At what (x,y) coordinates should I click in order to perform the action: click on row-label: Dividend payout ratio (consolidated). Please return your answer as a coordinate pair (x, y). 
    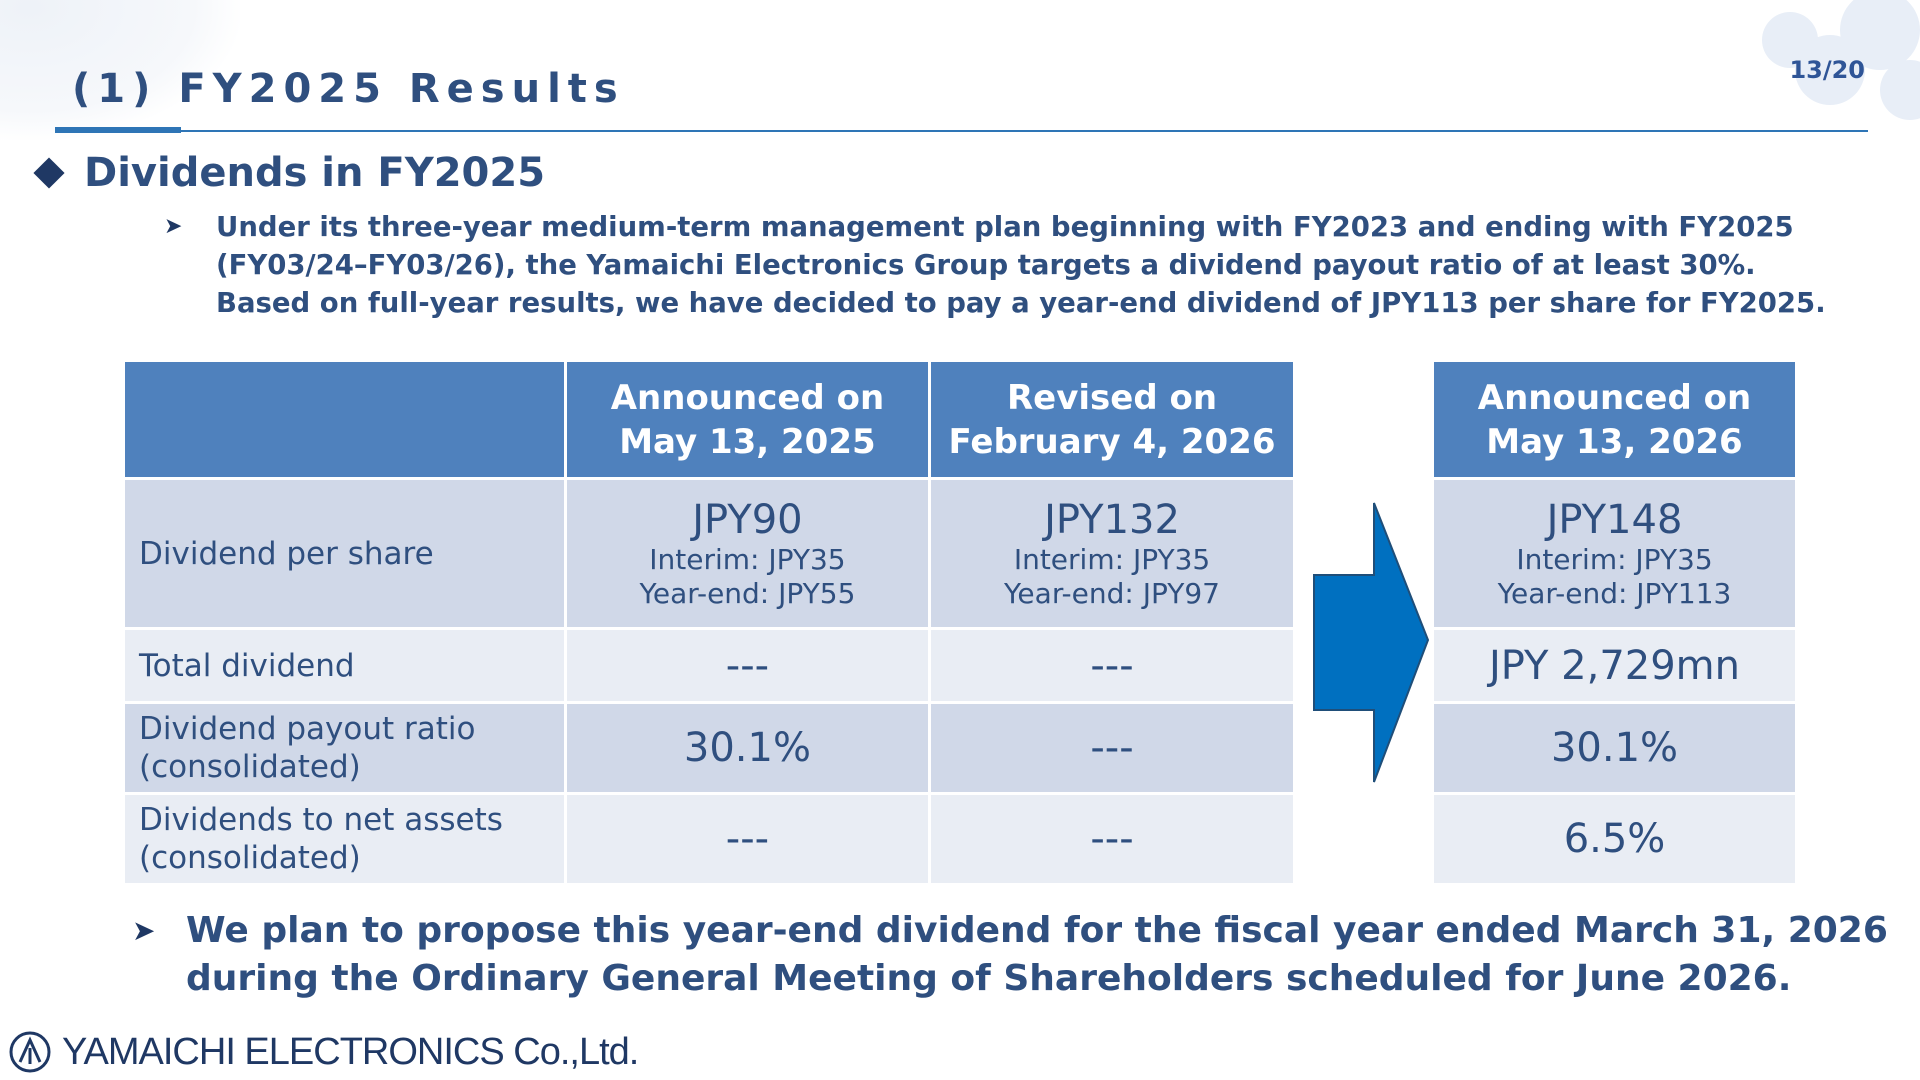
    Looking at the image, I should click on (344, 748).